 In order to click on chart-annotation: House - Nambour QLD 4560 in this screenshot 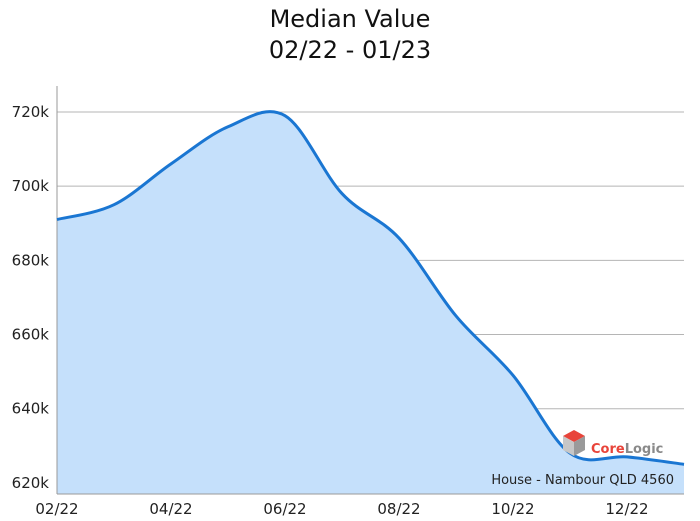, I will do `click(582, 480)`.